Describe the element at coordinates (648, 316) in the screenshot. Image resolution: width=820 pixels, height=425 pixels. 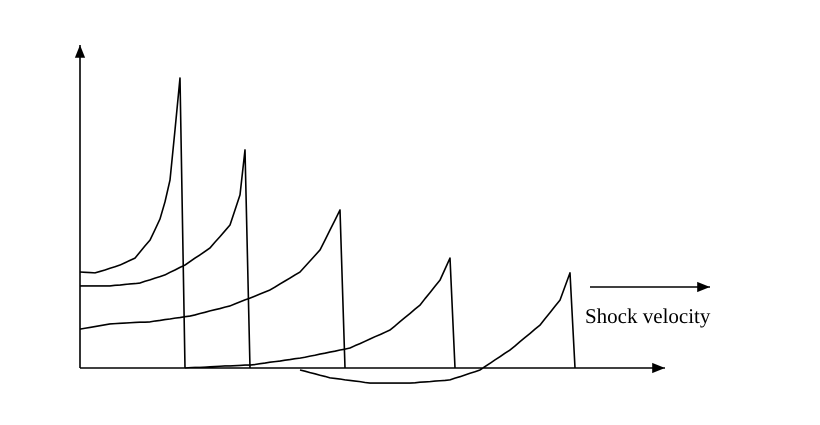
I see `x-axis-title: Shock velocity` at that location.